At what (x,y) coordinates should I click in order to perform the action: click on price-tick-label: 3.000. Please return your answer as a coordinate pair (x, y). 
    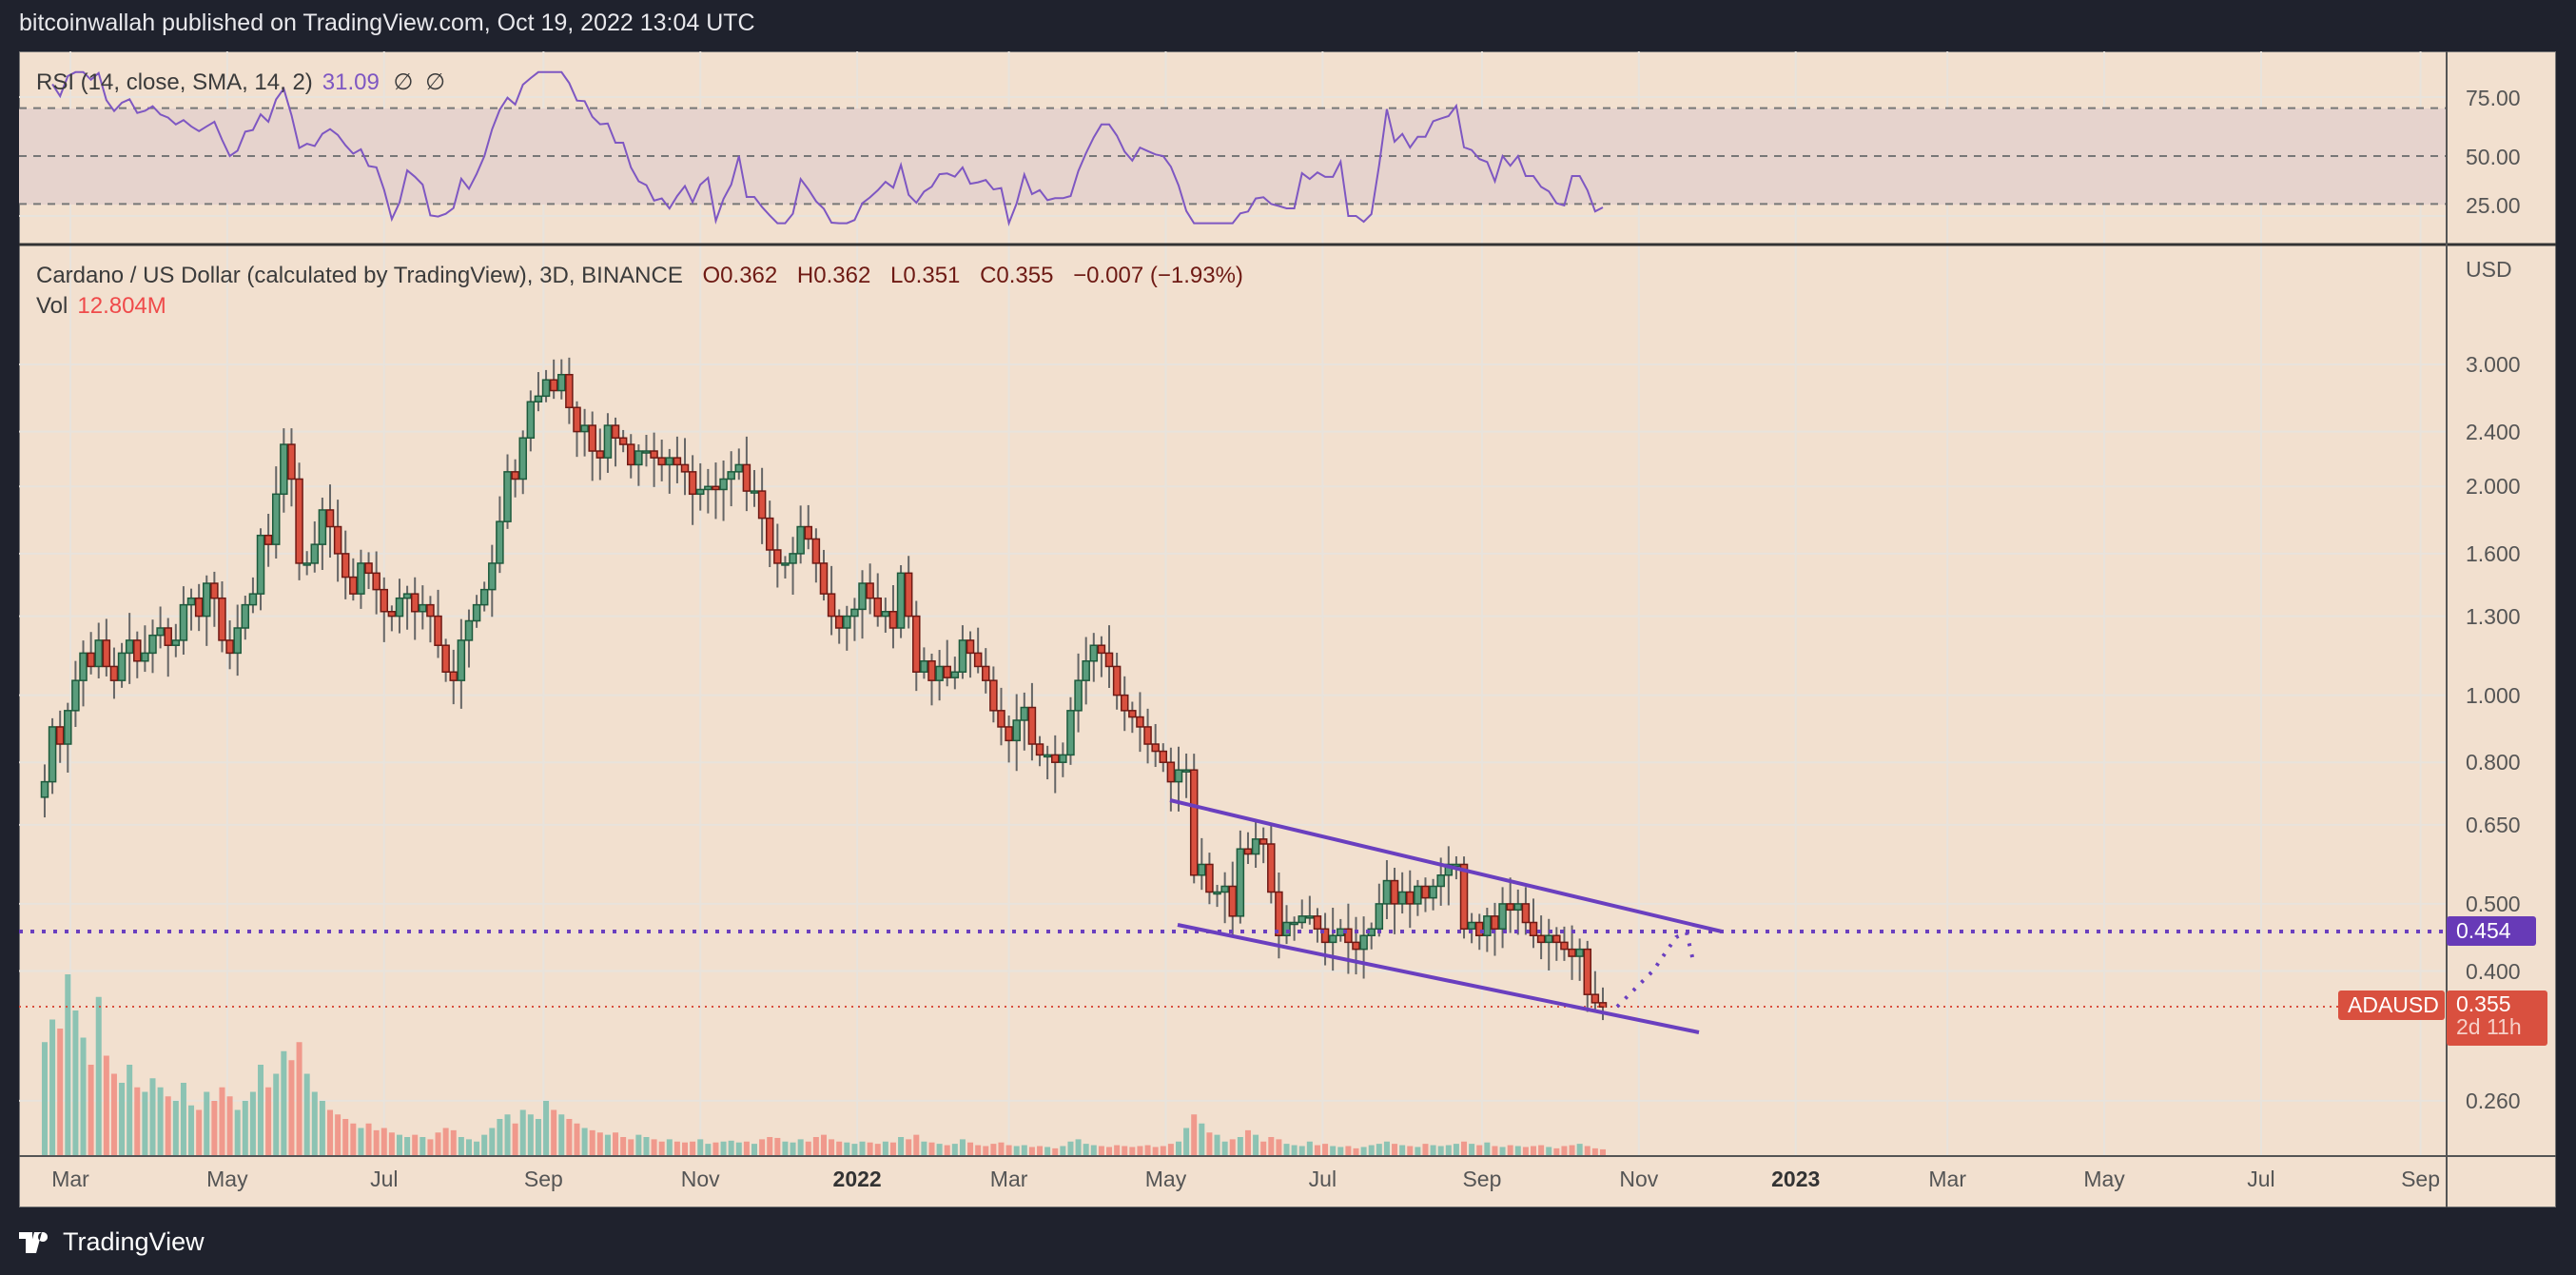
    Looking at the image, I should click on (2493, 365).